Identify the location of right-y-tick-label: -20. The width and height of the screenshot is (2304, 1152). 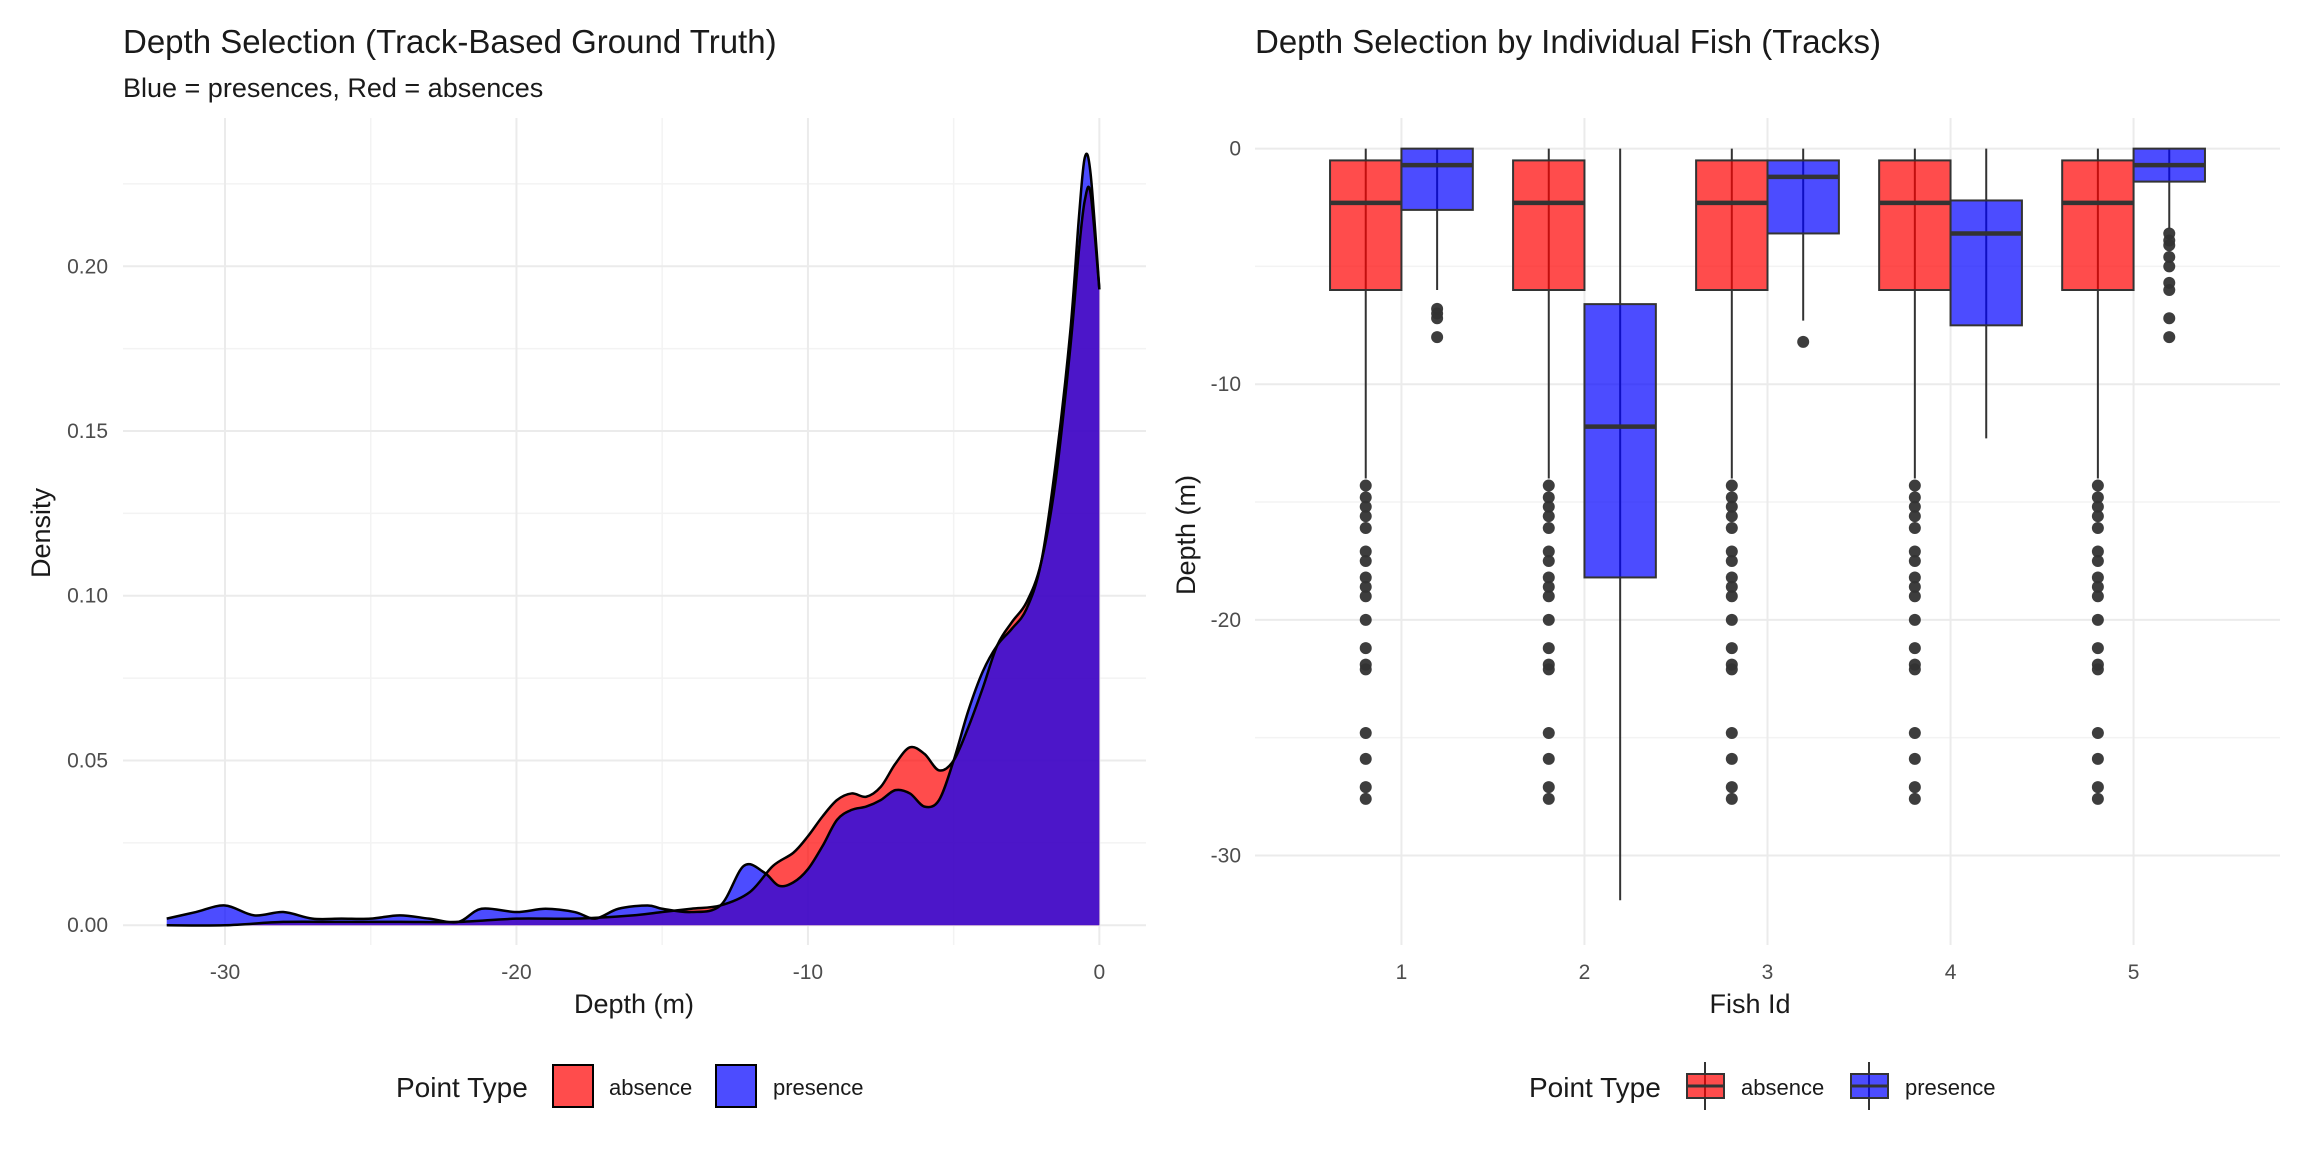
(1226, 620).